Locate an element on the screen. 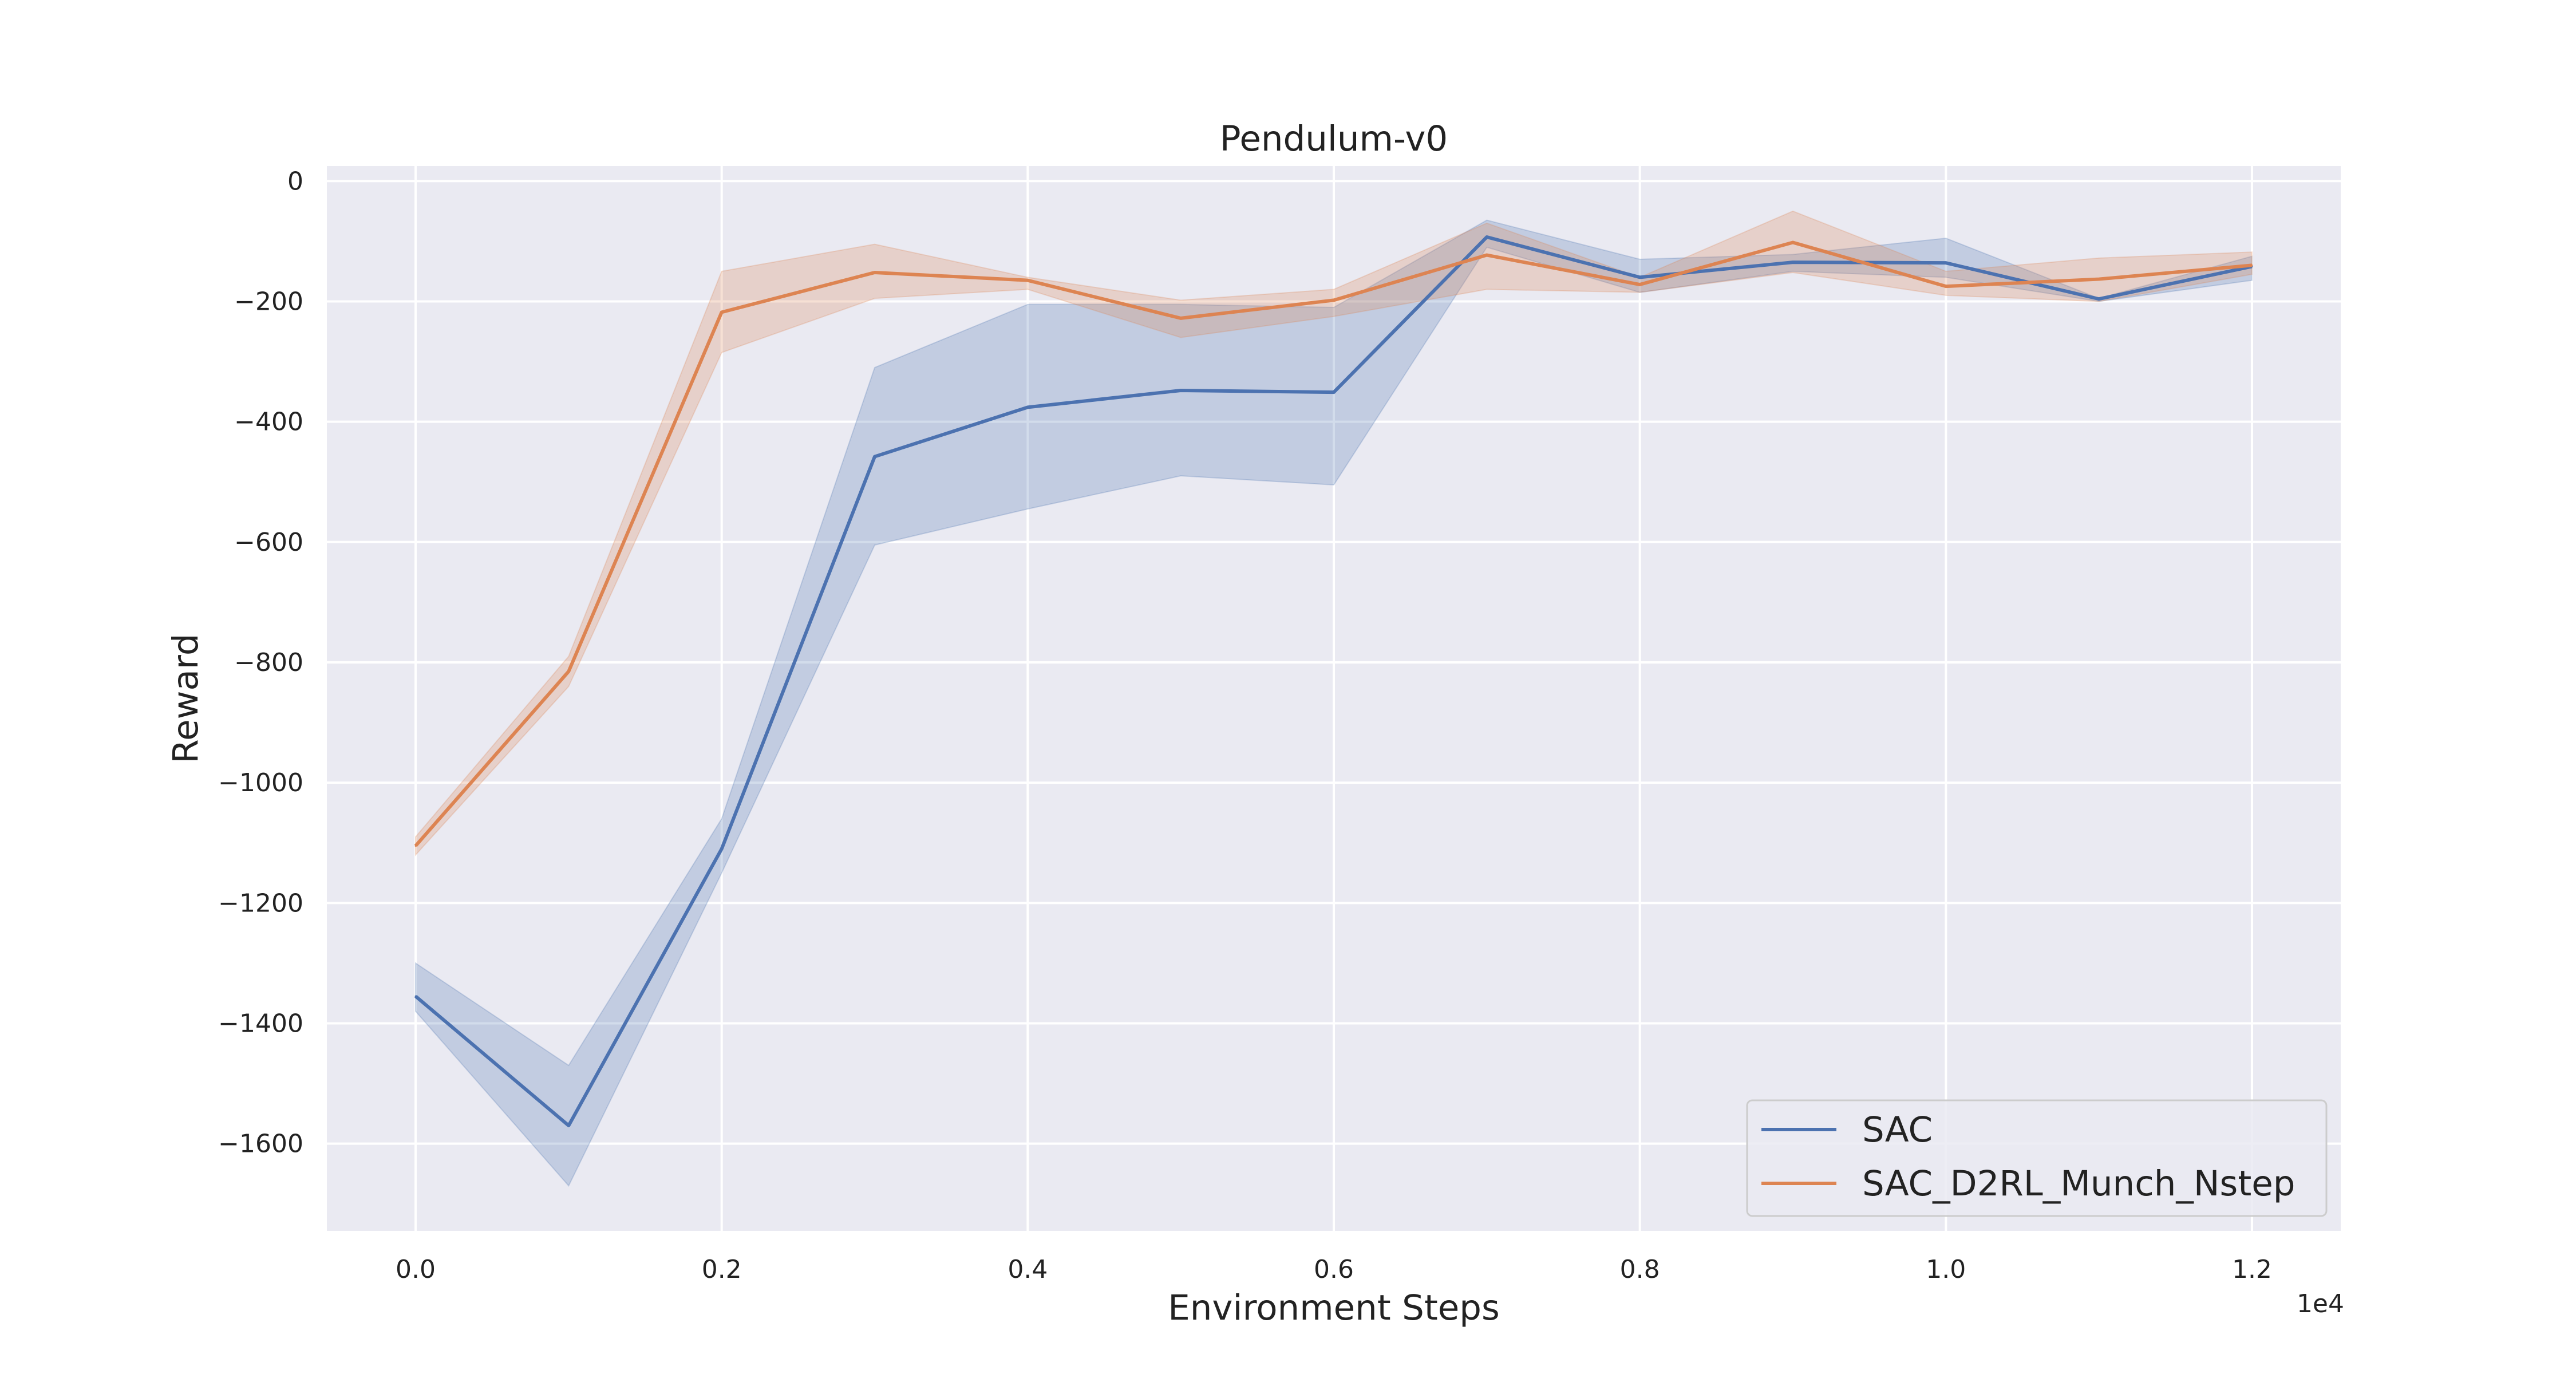 This screenshot has height=1374, width=2576. x-tick-label: 1.0 is located at coordinates (1946, 1269).